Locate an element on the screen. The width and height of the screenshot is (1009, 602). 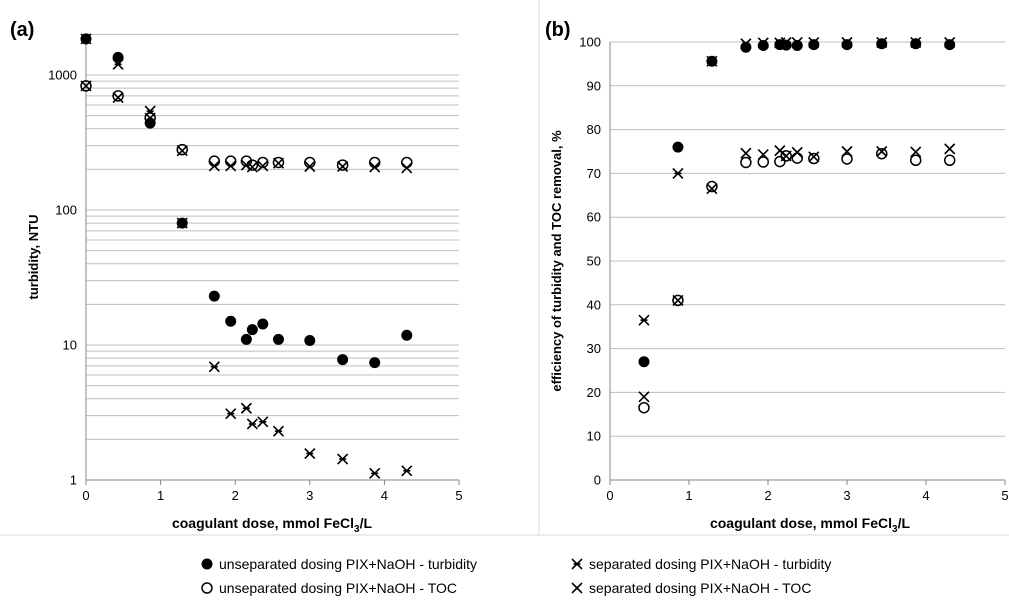
panel-a-x-tick-label: 5 is located at coordinates (458, 495).